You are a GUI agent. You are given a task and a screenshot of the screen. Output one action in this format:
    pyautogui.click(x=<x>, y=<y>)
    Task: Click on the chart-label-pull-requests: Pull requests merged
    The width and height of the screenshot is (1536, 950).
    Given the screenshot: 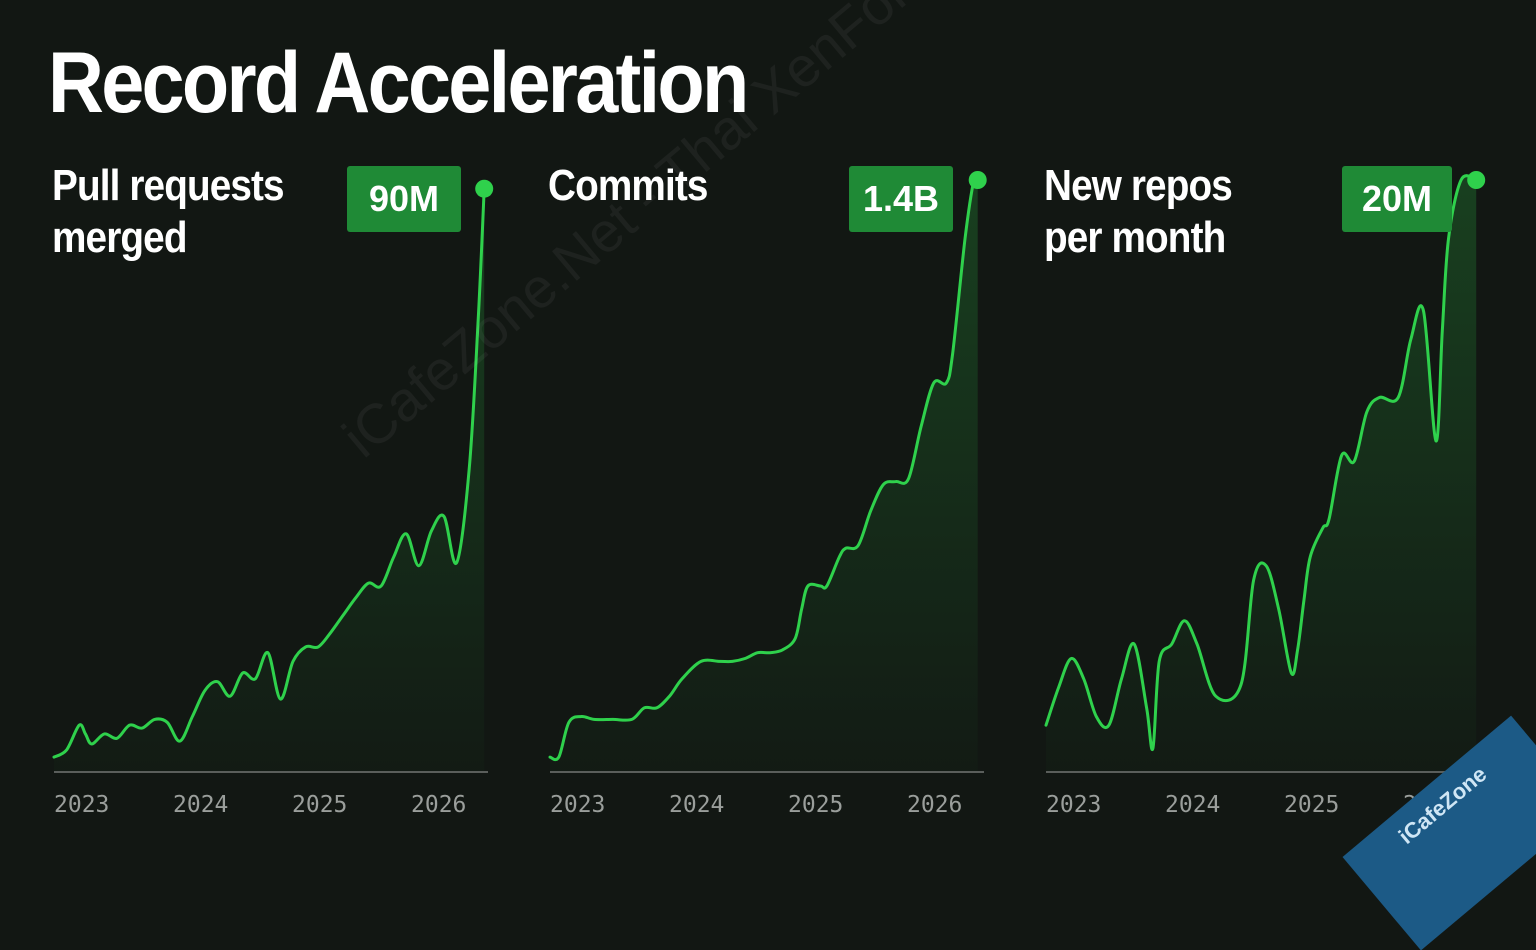 What is the action you would take?
    pyautogui.click(x=168, y=211)
    